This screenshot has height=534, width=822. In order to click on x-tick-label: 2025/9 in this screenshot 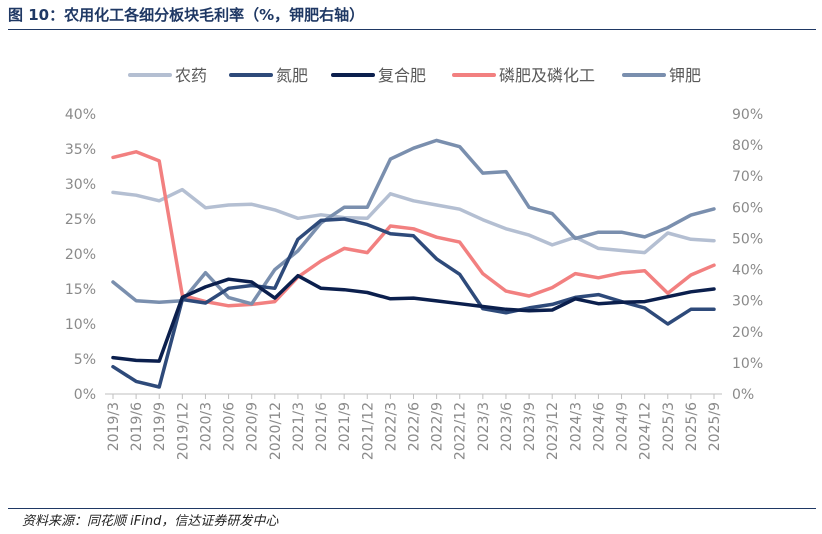, I will do `click(715, 426)`.